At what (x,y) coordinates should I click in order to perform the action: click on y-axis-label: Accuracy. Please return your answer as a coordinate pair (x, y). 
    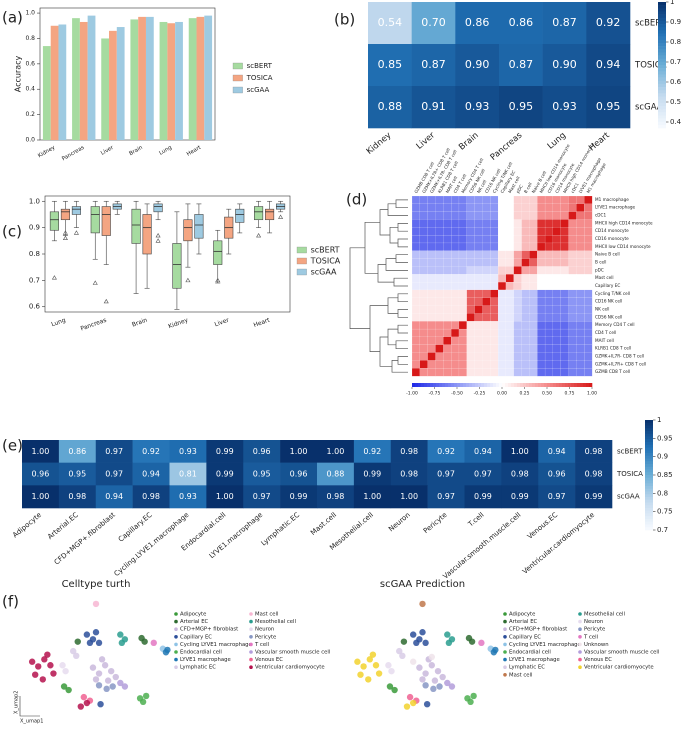
    Looking at the image, I should click on (18, 73).